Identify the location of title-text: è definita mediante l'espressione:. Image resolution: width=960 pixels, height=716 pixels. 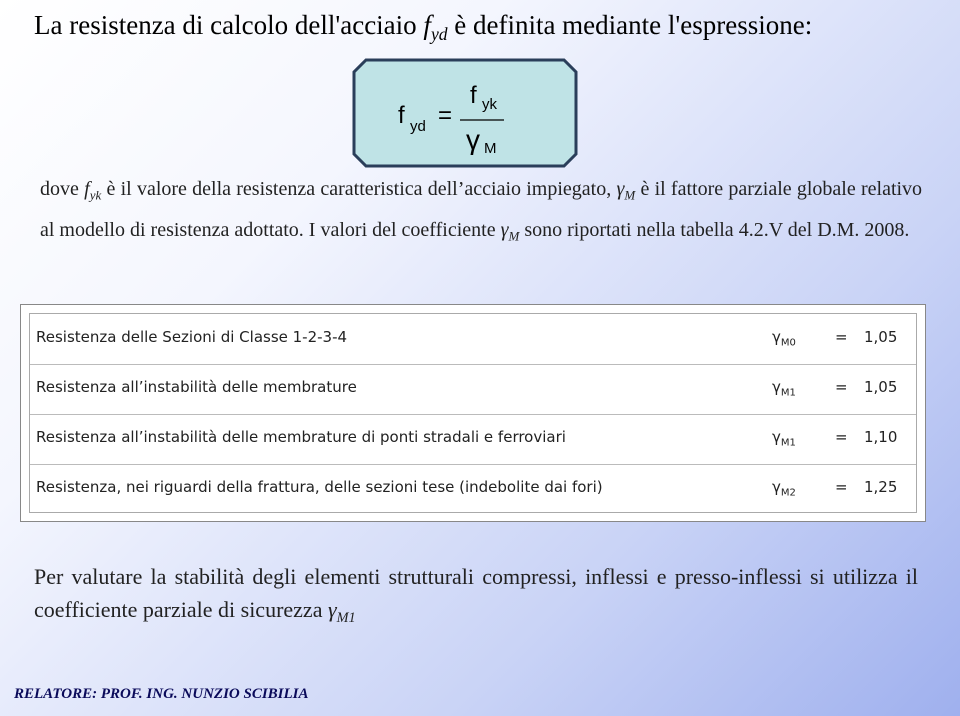
(633, 25).